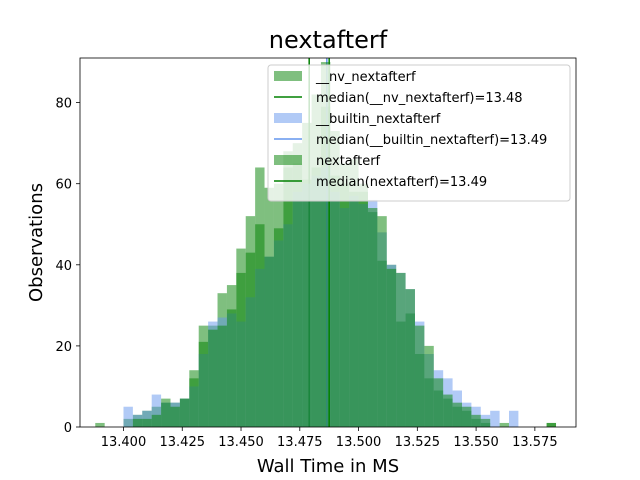 The width and height of the screenshot is (640, 480). Describe the element at coordinates (183, 442) in the screenshot. I see `x-tick-label: 13.425` at that location.